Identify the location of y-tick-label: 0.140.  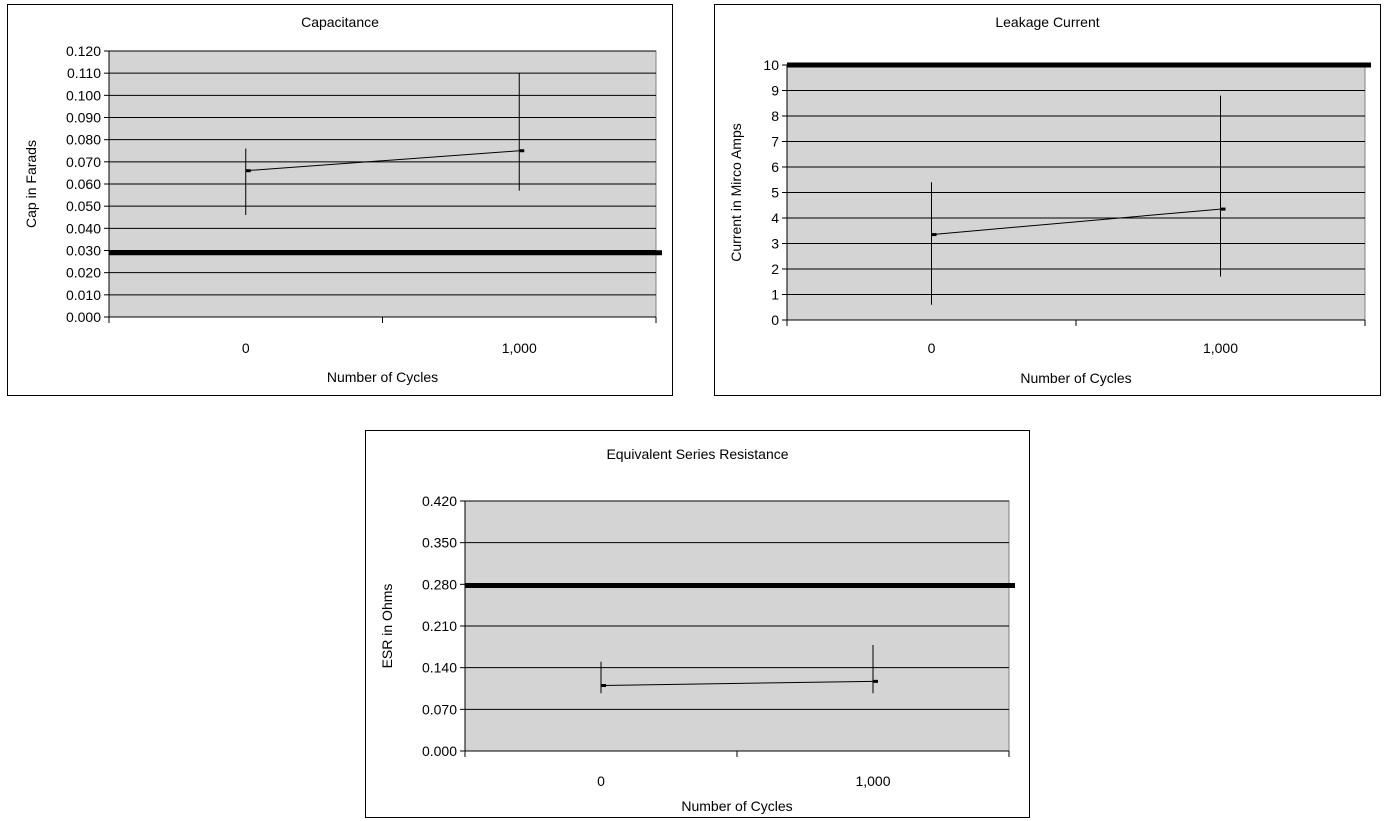
(439, 668).